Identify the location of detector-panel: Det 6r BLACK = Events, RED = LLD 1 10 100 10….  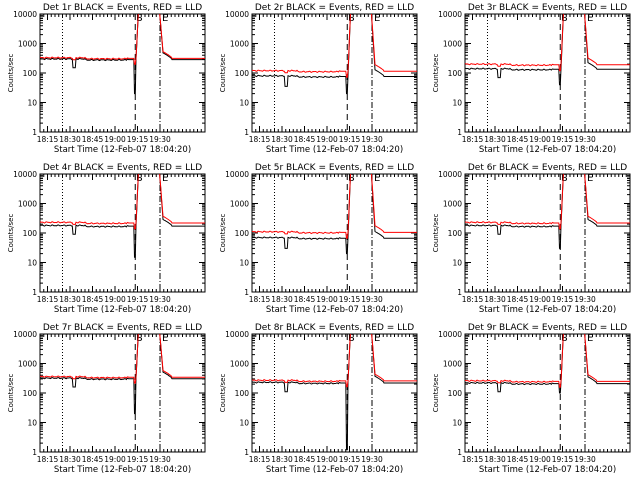
(531, 239).